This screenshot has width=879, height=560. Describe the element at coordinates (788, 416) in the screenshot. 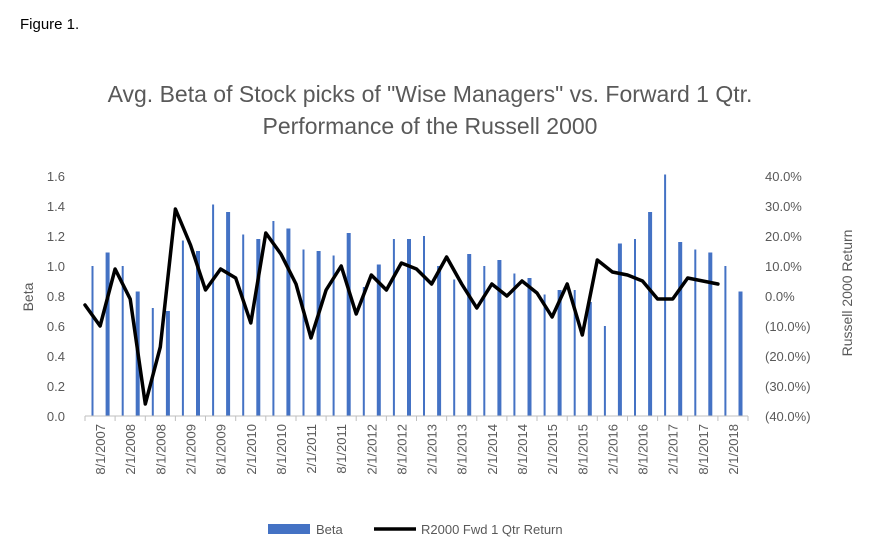

I see `right-tick-label: (40.0%)` at that location.